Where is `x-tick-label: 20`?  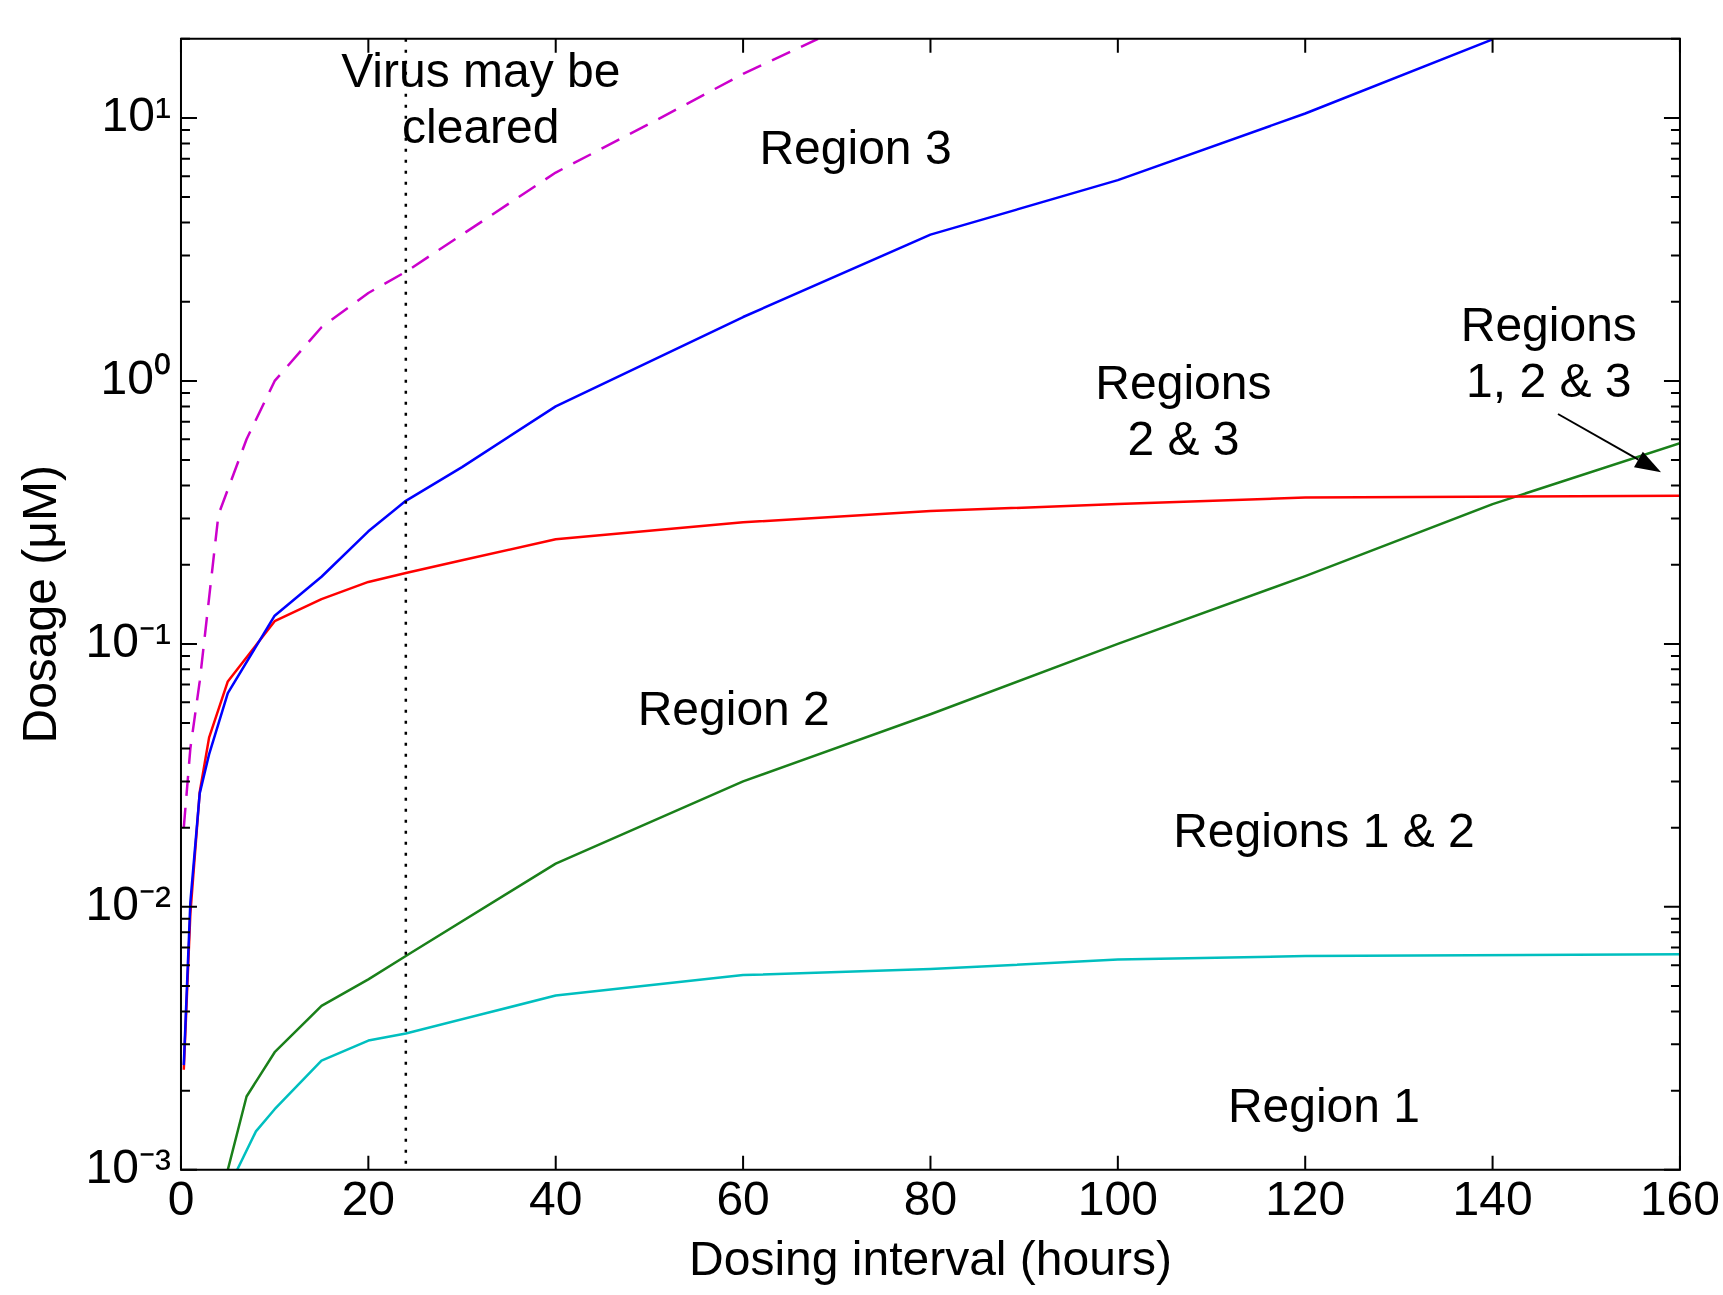
x-tick-label: 20 is located at coordinates (368, 1198).